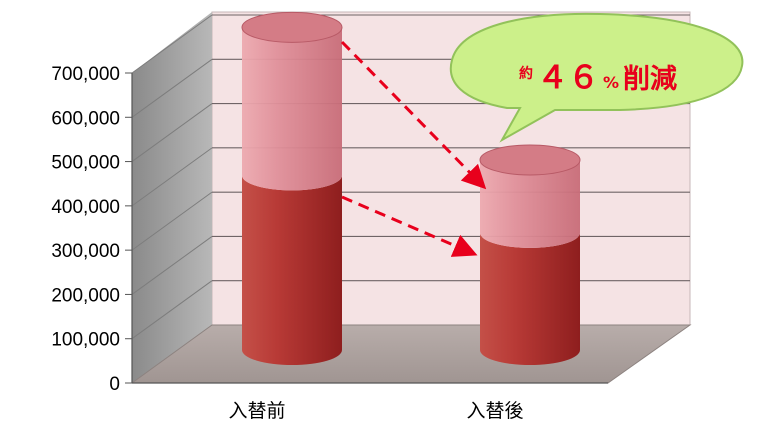 This screenshot has height=432, width=757. What do you see at coordinates (568, 78) in the screenshot?
I see `callout-number: ４６` at bounding box center [568, 78].